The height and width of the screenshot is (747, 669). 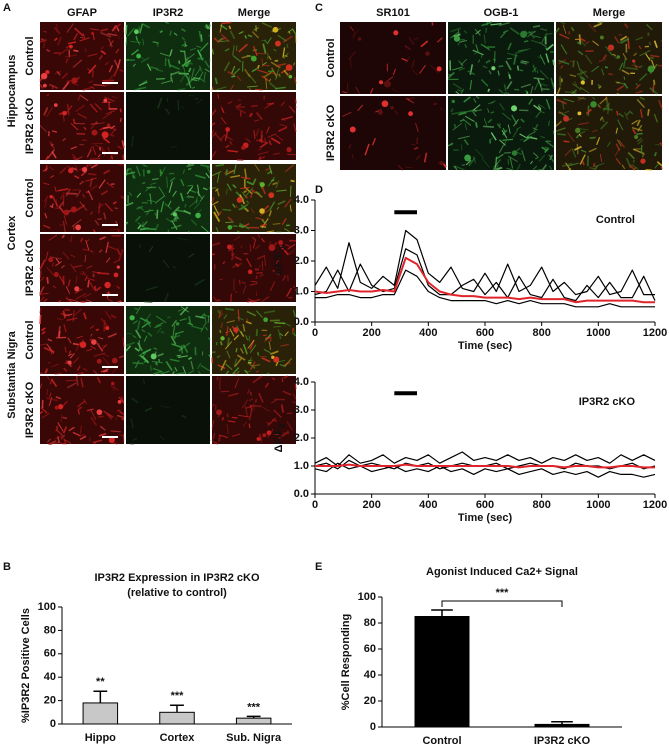 I want to click on chart-subtitle: (relative to control), so click(x=177, y=593).